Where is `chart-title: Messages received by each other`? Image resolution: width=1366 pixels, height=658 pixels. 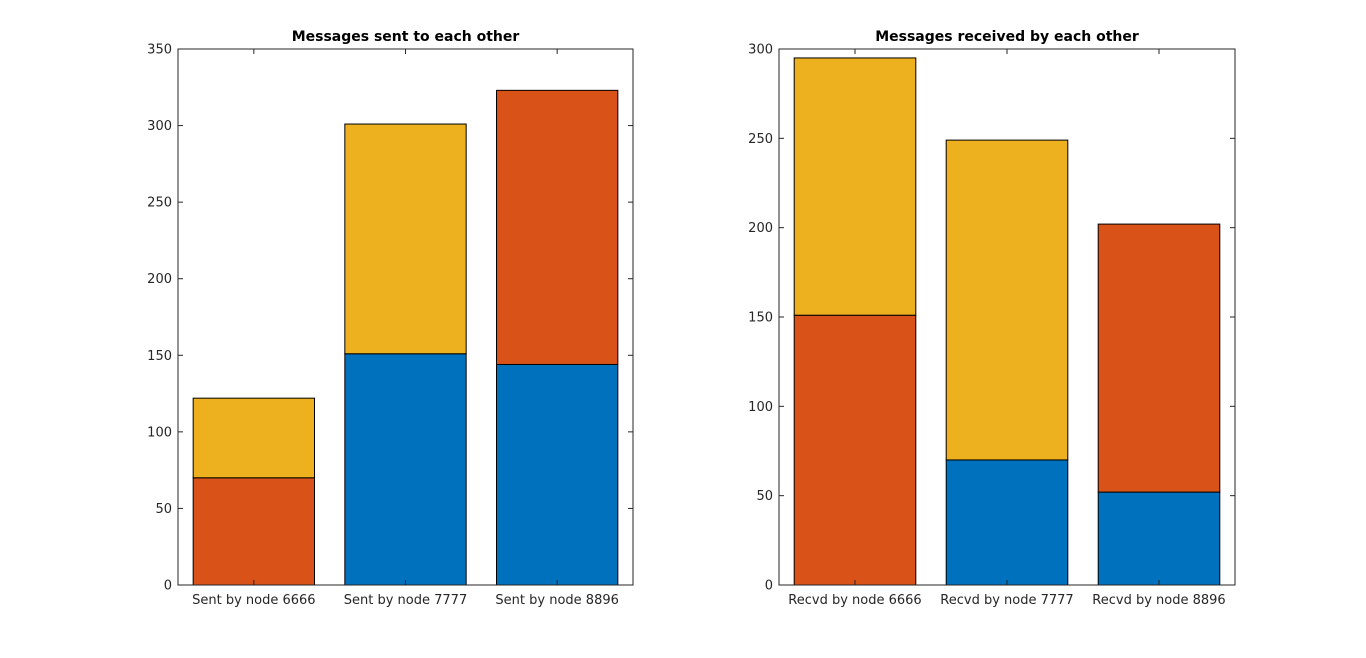
chart-title: Messages received by each other is located at coordinates (1007, 37).